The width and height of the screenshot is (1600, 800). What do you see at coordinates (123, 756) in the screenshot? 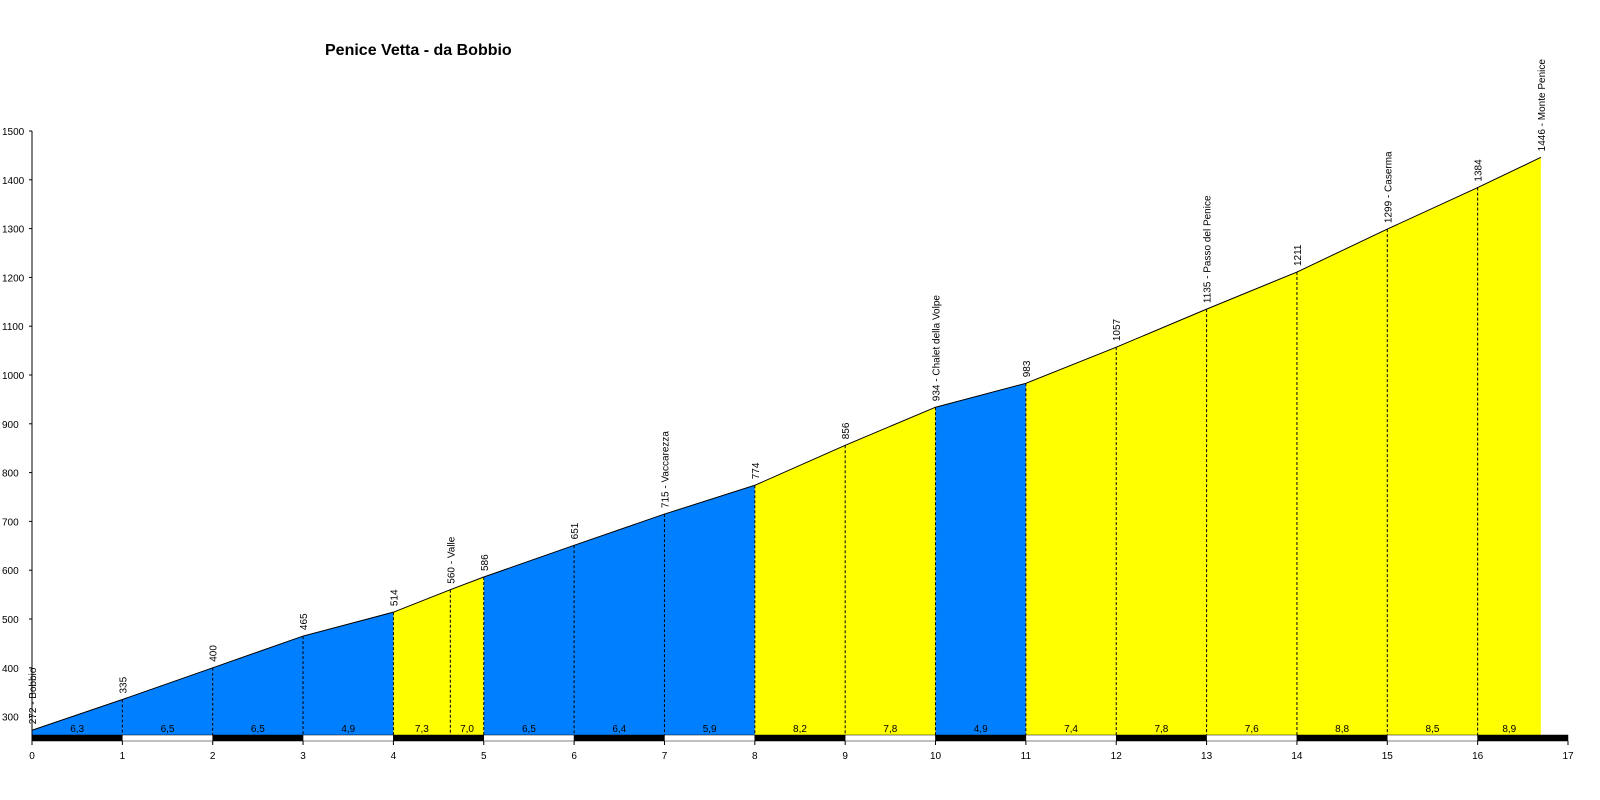
I see `x-tick-label-1: 1` at bounding box center [123, 756].